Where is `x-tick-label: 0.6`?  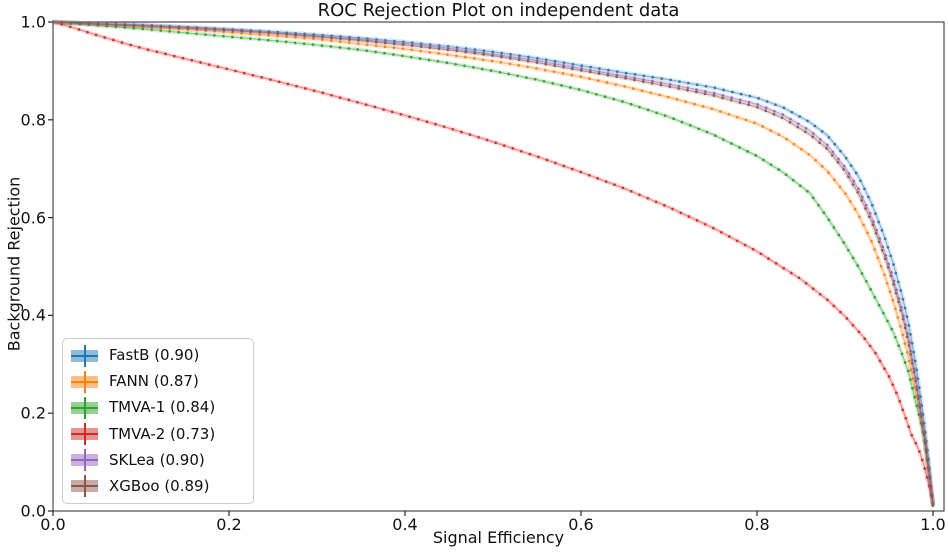
x-tick-label: 0.6 is located at coordinates (581, 524).